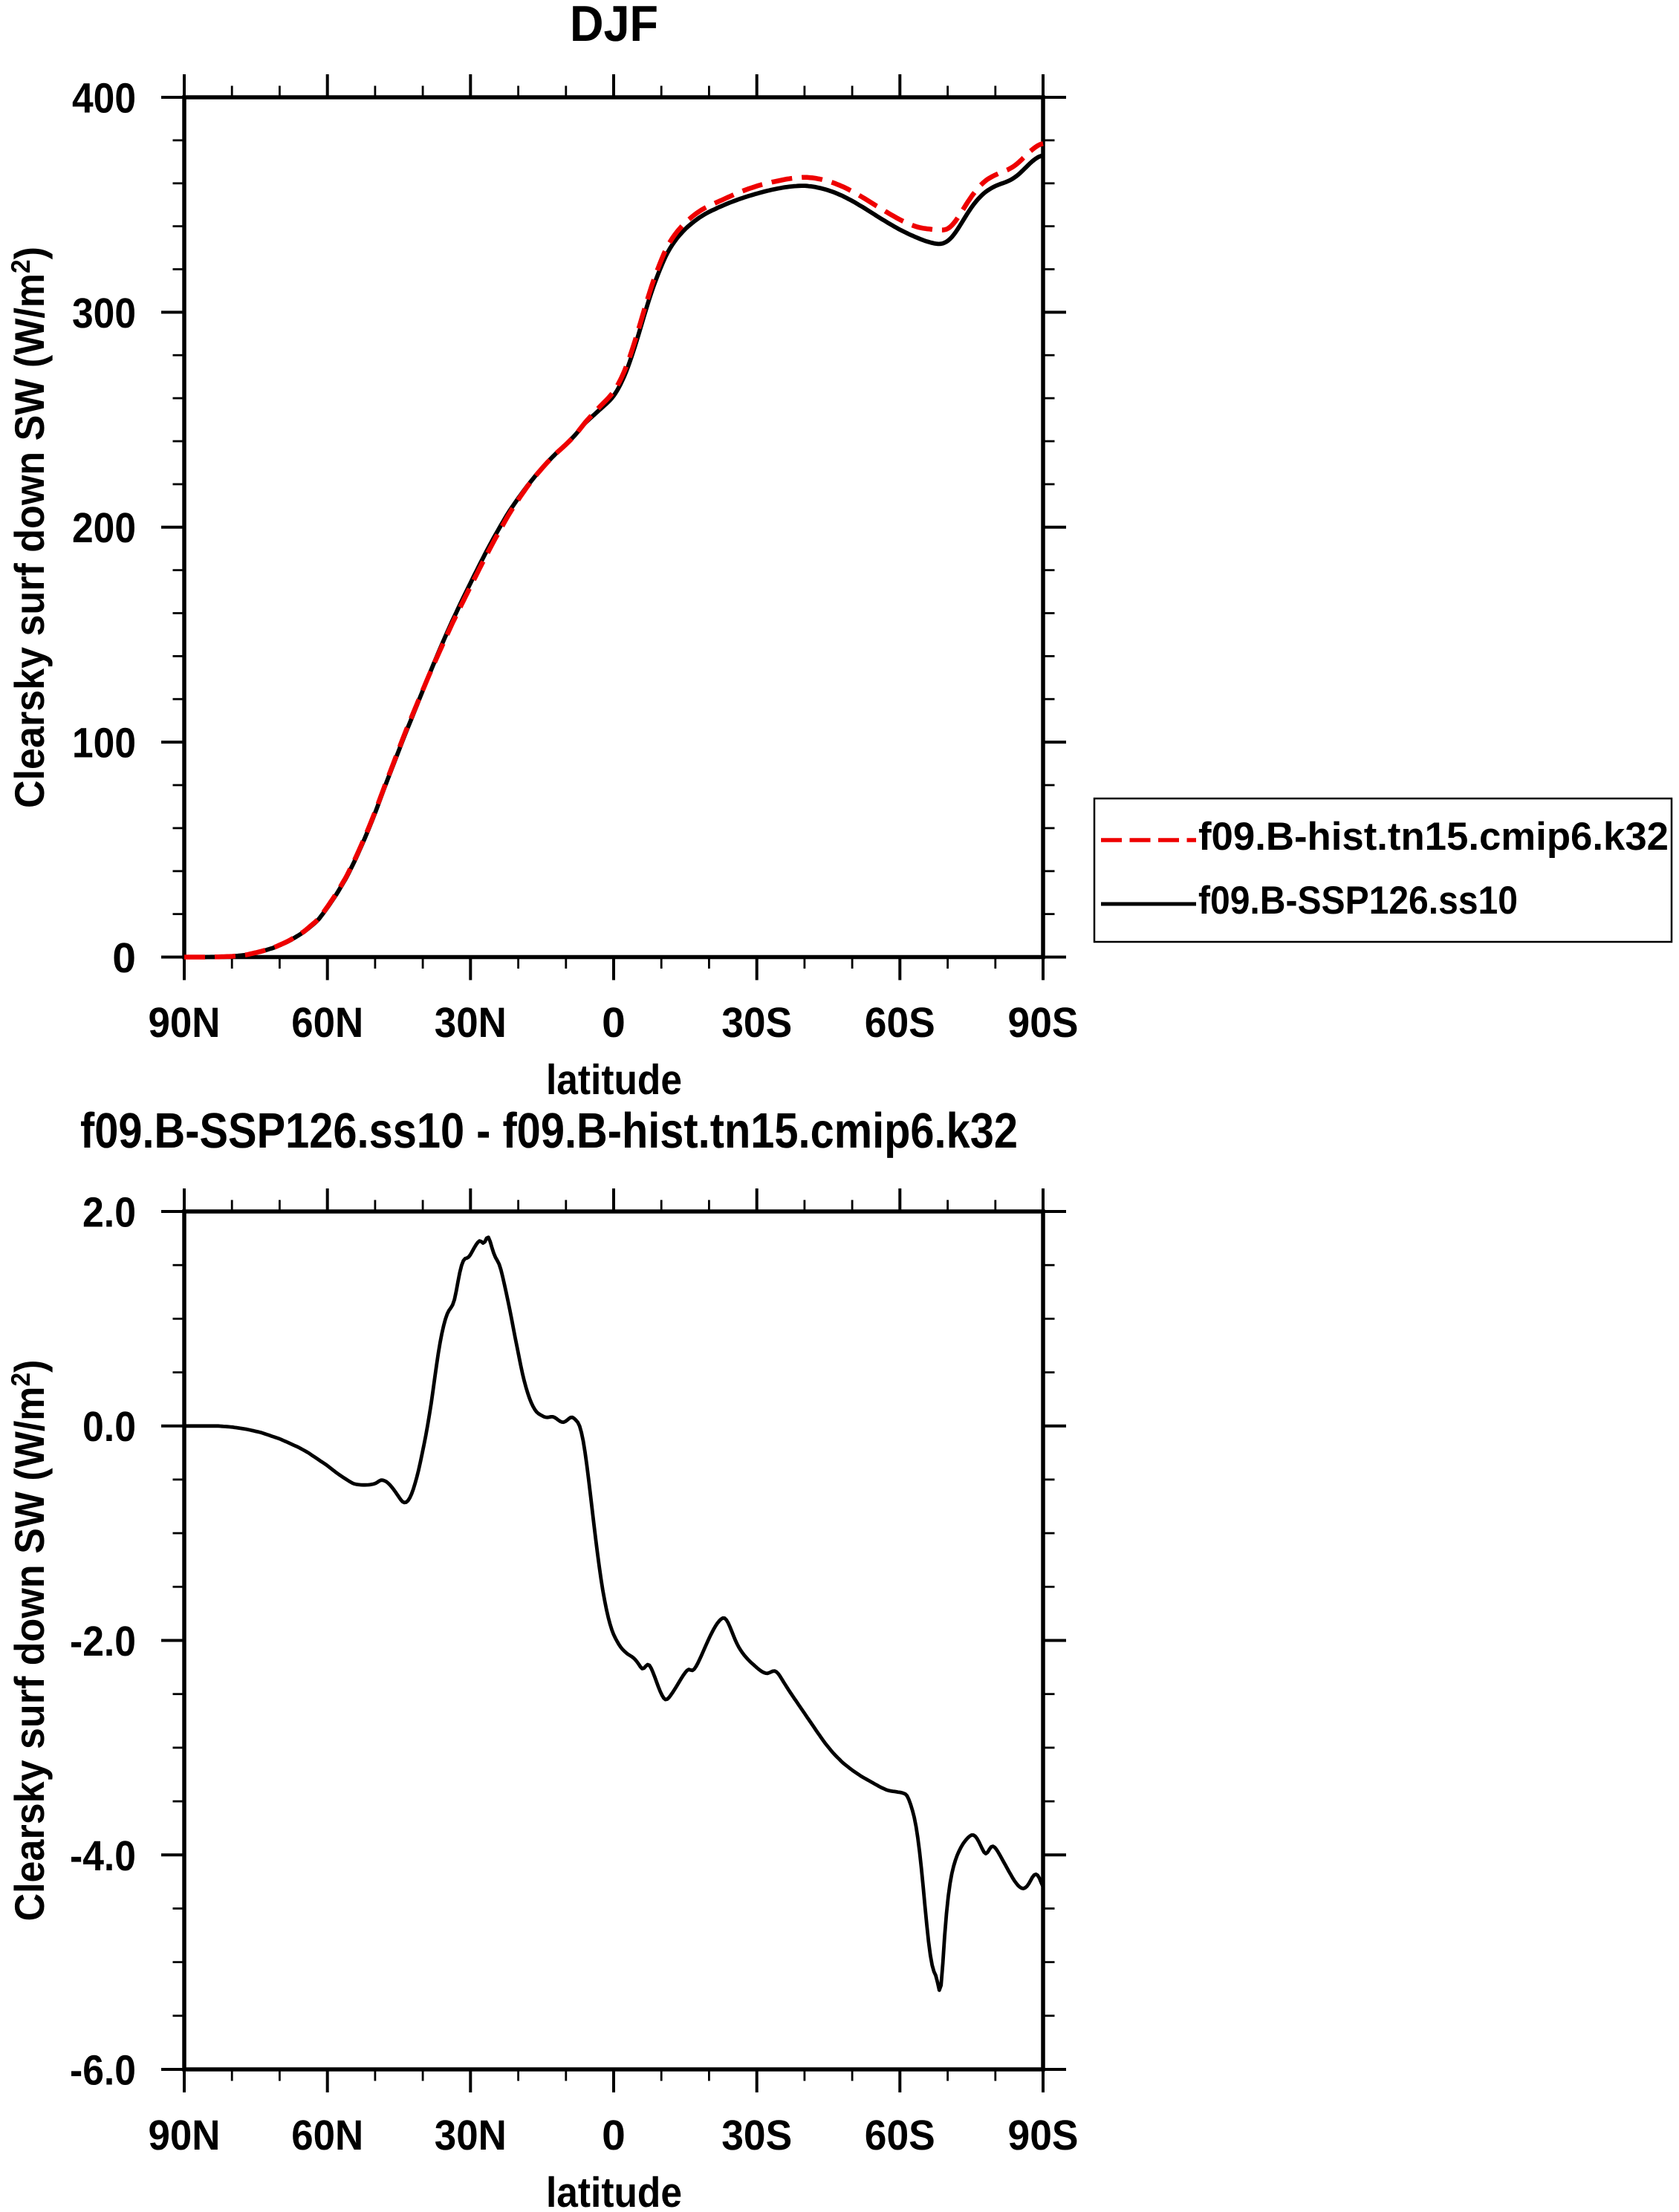 The image size is (1679, 2212). What do you see at coordinates (104, 313) in the screenshot?
I see `svg-text: 300` at bounding box center [104, 313].